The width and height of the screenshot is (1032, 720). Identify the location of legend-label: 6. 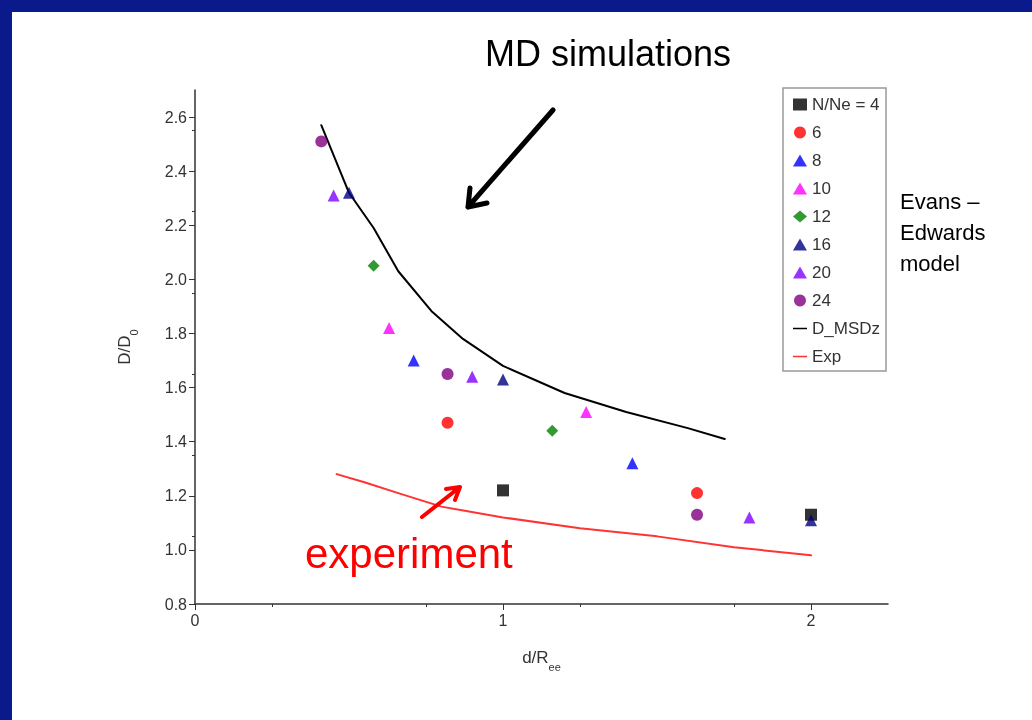
(816, 132).